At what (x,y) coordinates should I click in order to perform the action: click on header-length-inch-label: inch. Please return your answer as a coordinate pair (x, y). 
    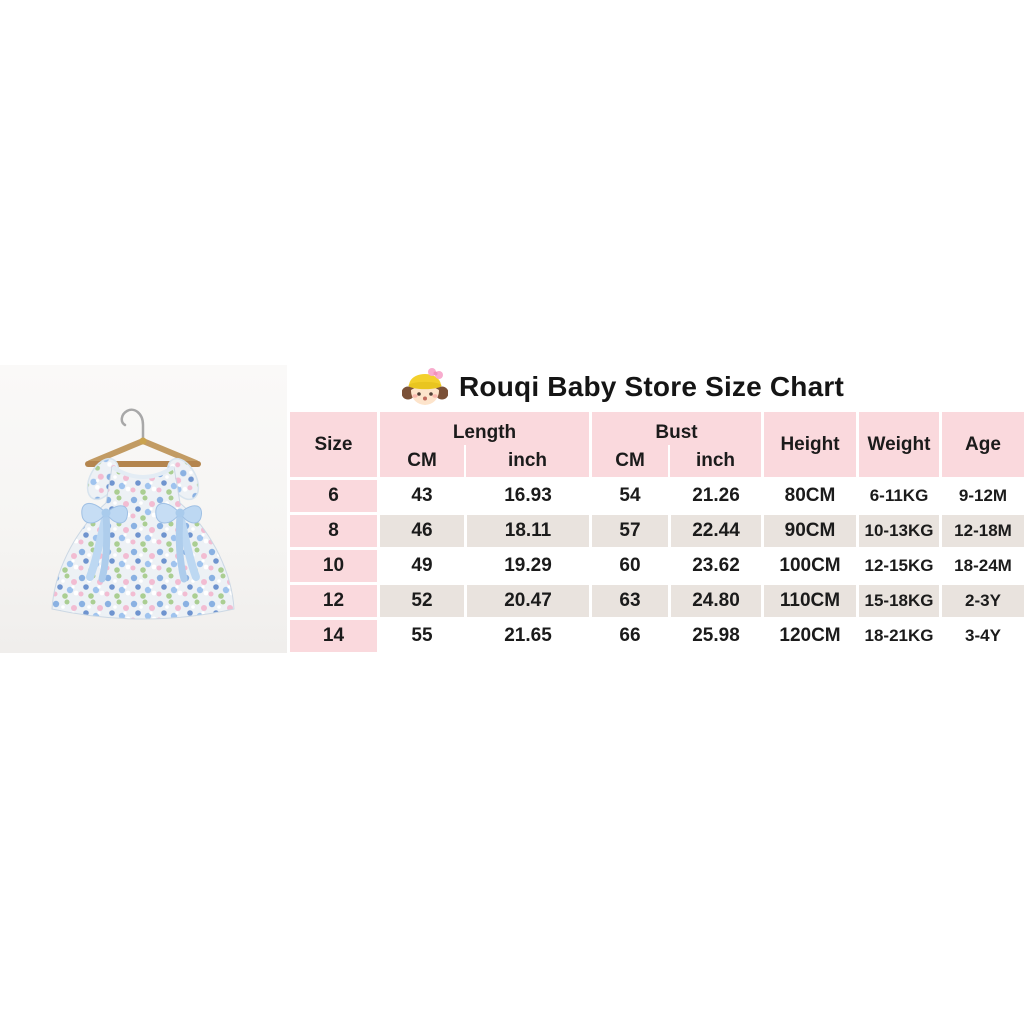
    Looking at the image, I should click on (526, 461).